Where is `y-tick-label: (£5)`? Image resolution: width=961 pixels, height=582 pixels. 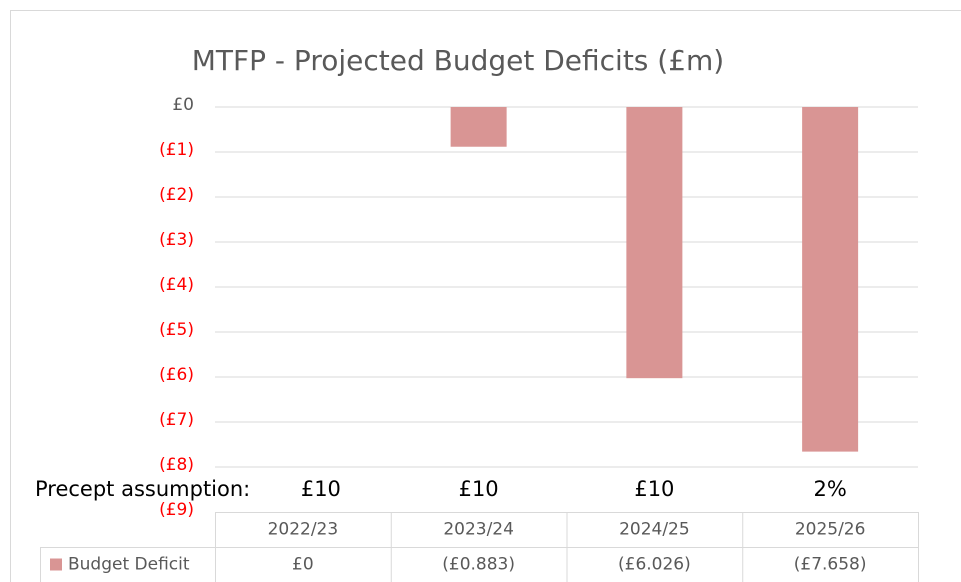 y-tick-label: (£5) is located at coordinates (176, 330).